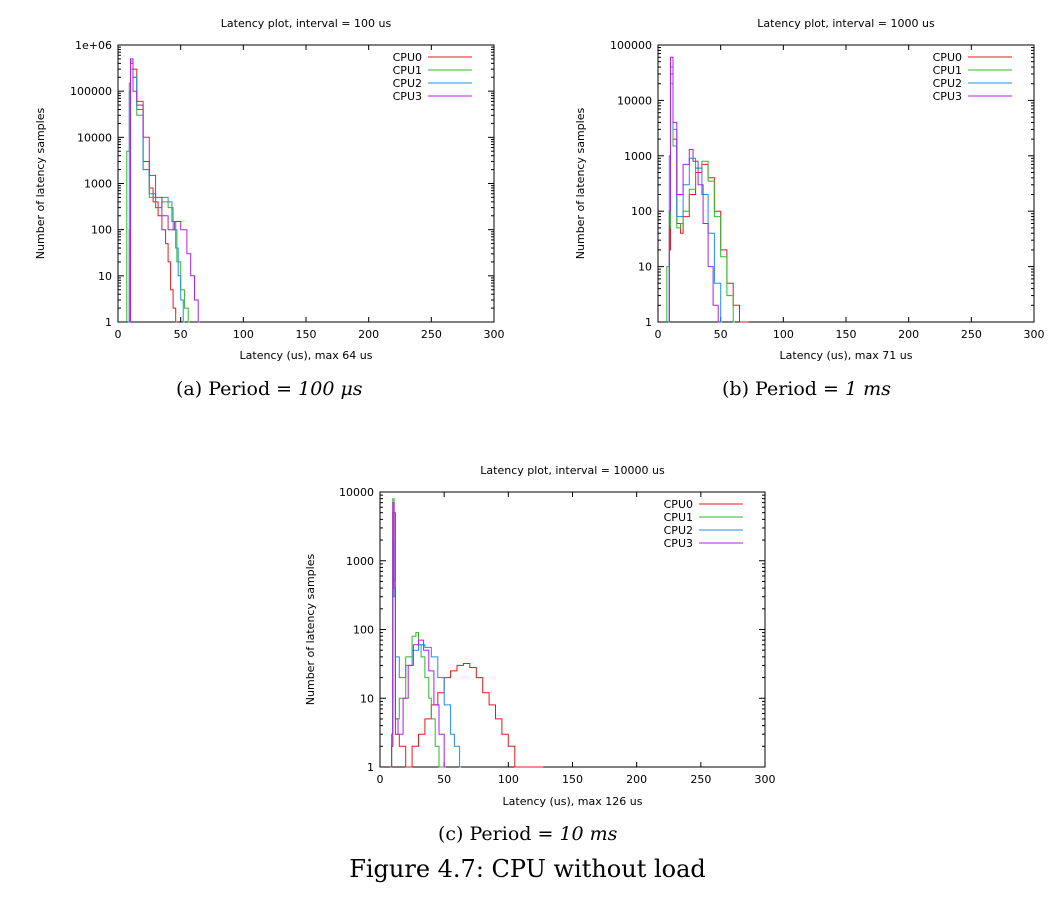 This screenshot has width=1055, height=907. Describe the element at coordinates (98, 184) in the screenshot. I see `chart-a-ytick-label: 1000` at that location.